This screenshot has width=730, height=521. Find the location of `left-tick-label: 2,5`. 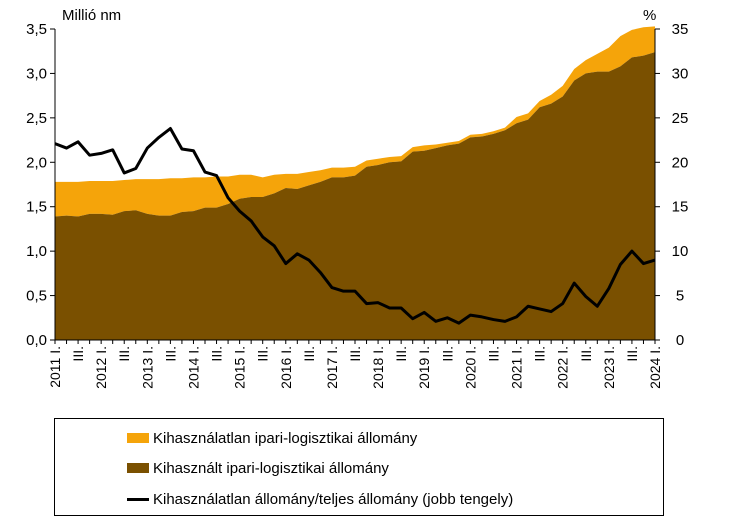

left-tick-label: 2,5 is located at coordinates (36, 118).